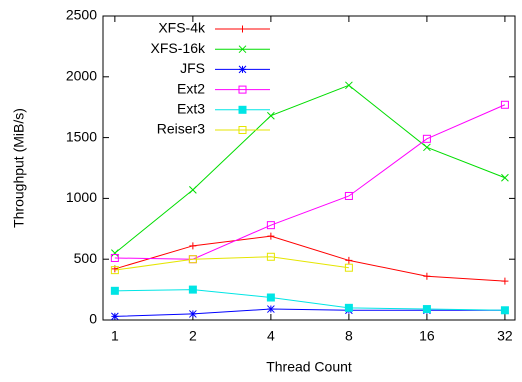 The height and width of the screenshot is (382, 522). What do you see at coordinates (181, 129) in the screenshot?
I see `legend-label: Reiser3` at bounding box center [181, 129].